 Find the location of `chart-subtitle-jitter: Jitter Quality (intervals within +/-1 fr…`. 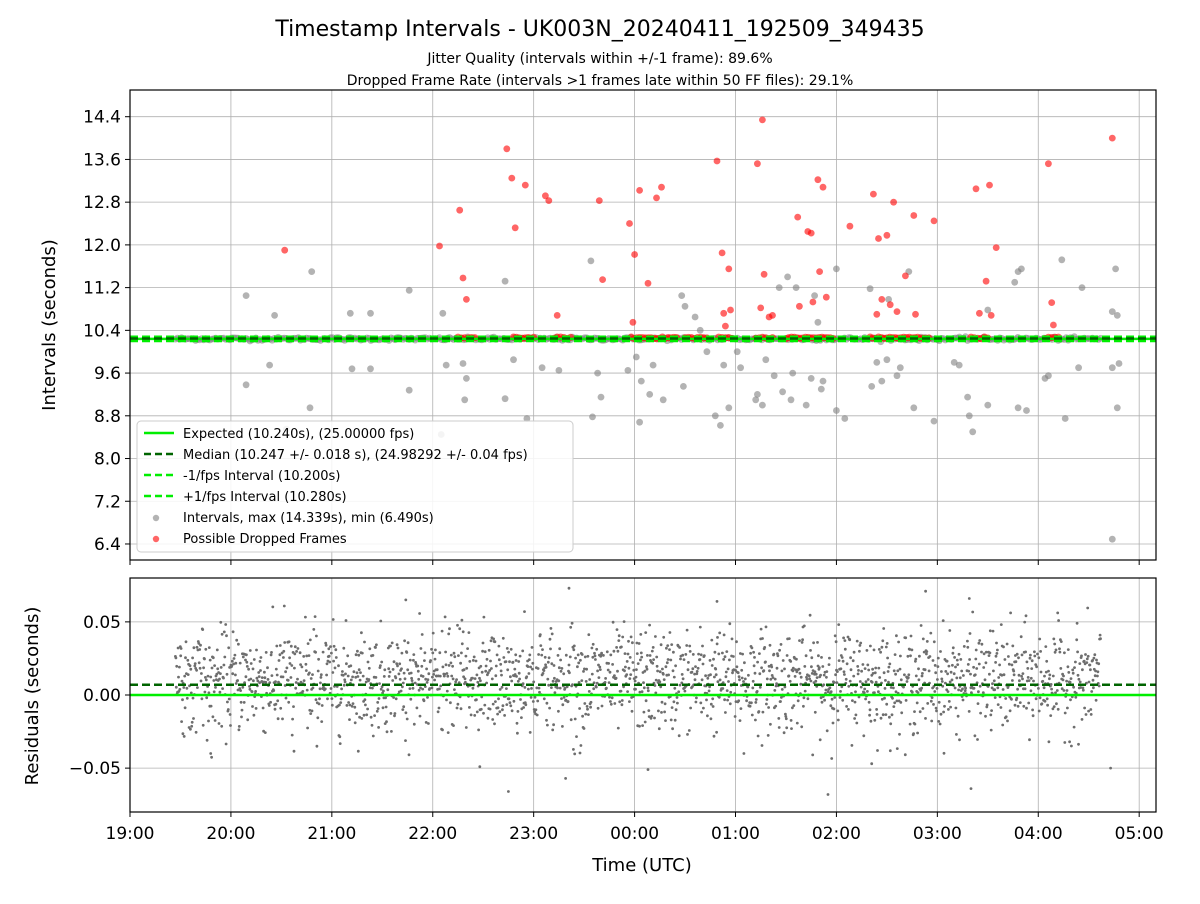

chart-subtitle-jitter: Jitter Quality (intervals within +/-1 fr… is located at coordinates (599, 59).